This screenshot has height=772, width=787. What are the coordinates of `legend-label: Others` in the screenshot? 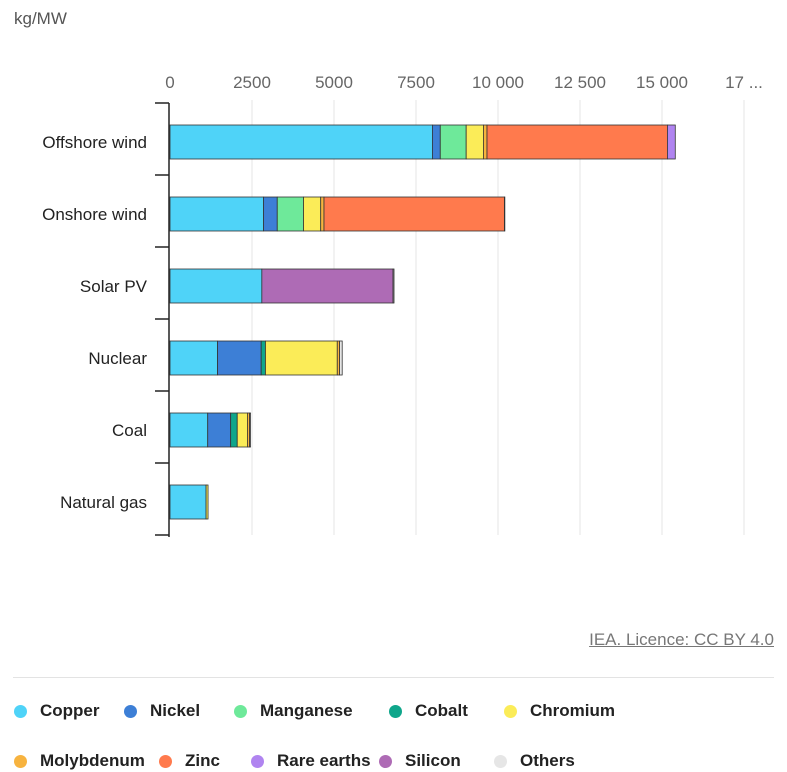 It's located at (547, 761).